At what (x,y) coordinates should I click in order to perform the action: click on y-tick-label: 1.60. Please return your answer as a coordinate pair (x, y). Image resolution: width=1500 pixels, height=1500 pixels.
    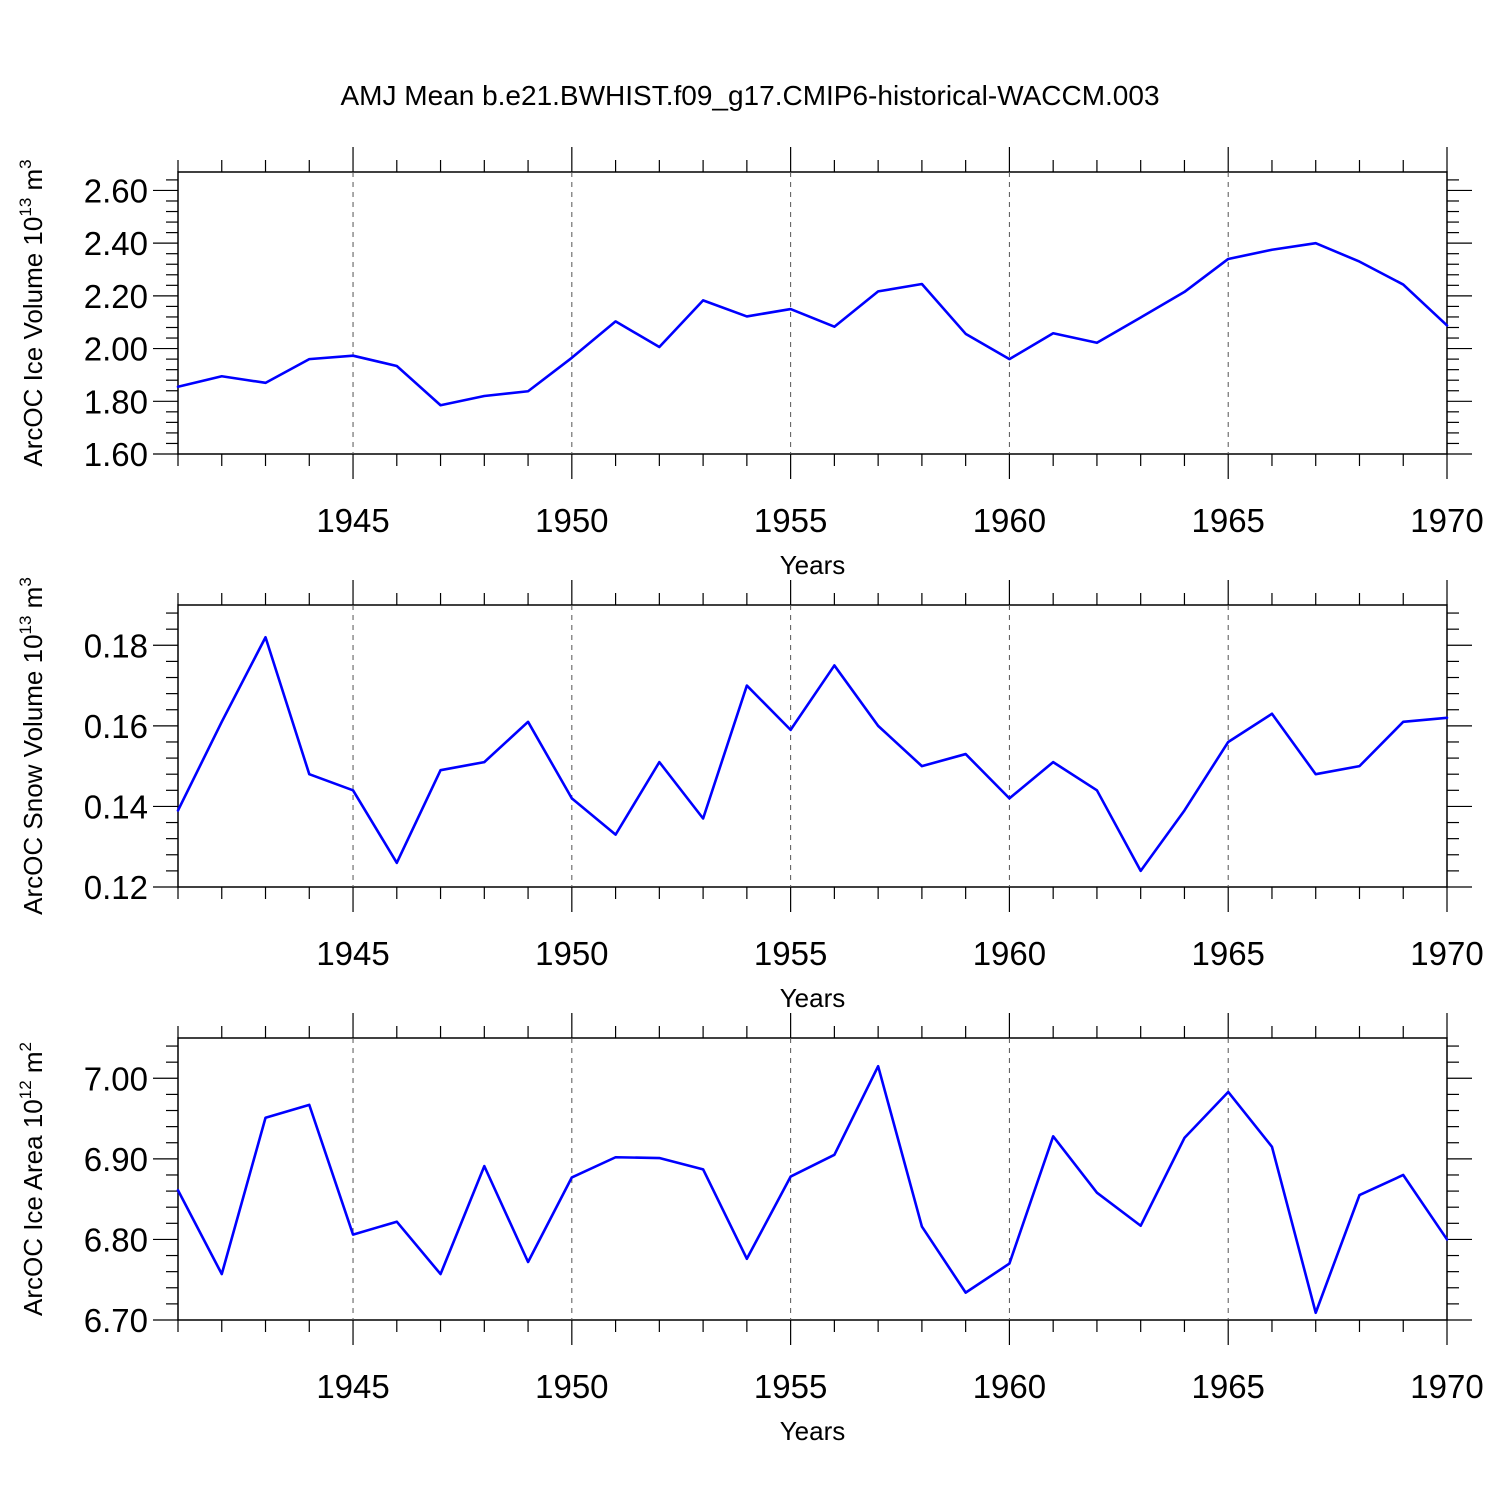
    Looking at the image, I should click on (116, 454).